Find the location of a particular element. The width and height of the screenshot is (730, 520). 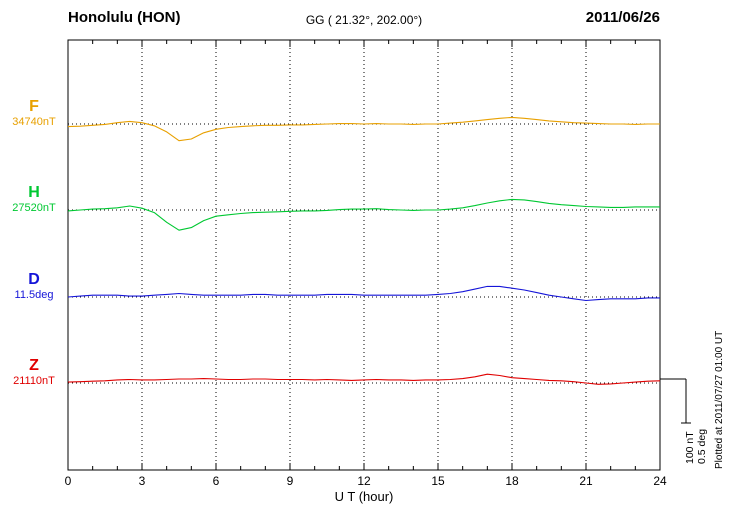

x-tick-label: 12 is located at coordinates (364, 481).